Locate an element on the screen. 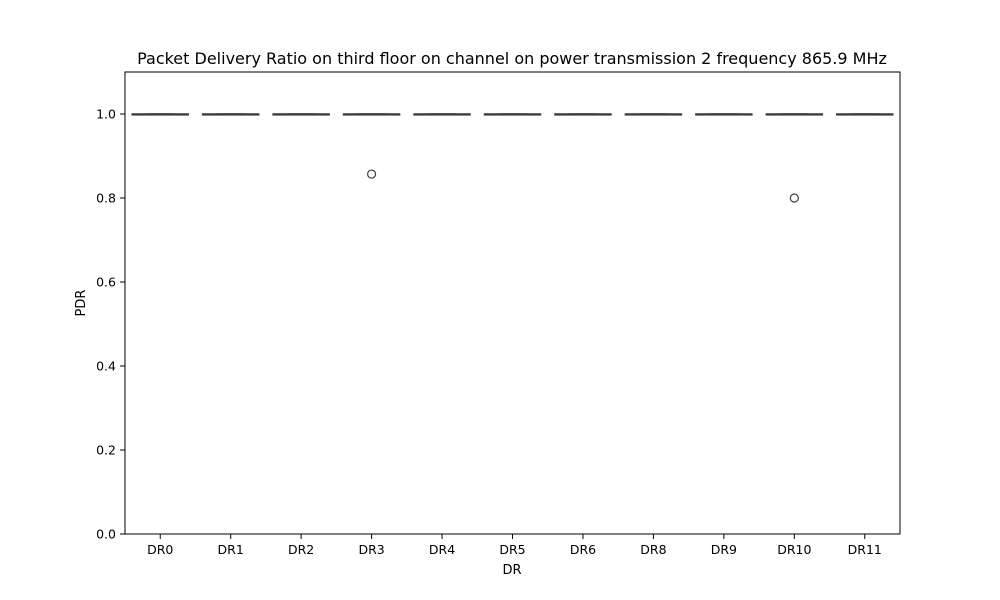  y-tick-label: 0.8 is located at coordinates (106, 198).